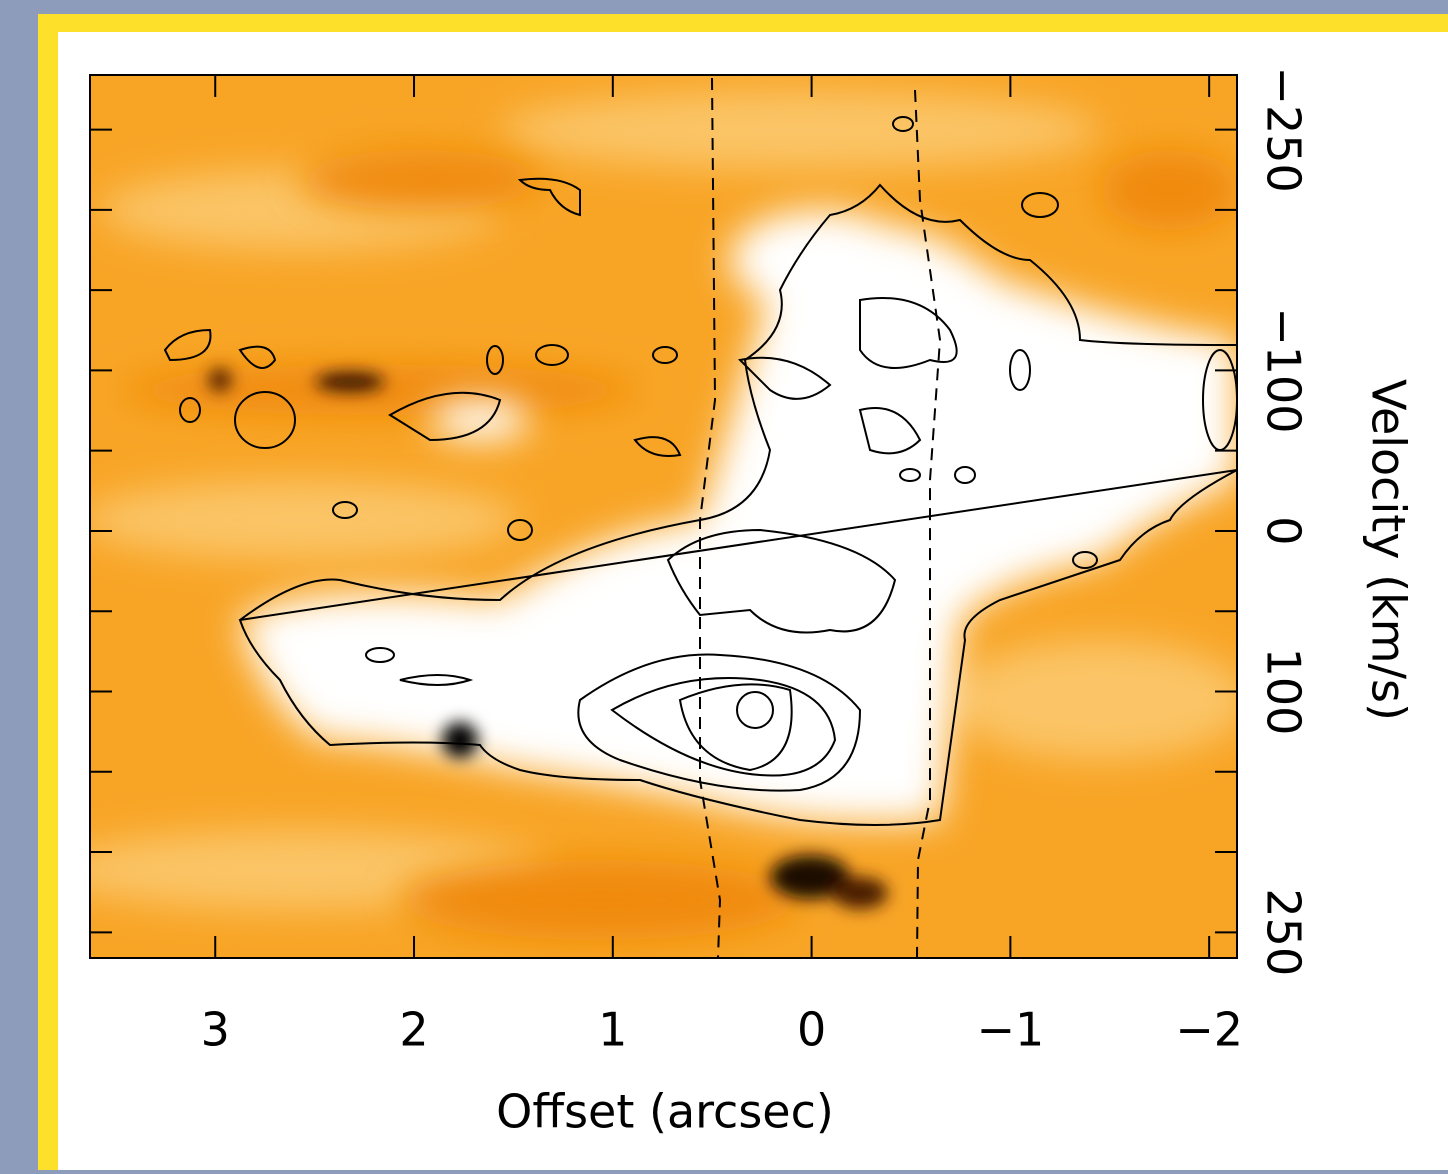 The image size is (1448, 1174). Describe the element at coordinates (1284, 530) in the screenshot. I see `y-tick-label: 0` at that location.